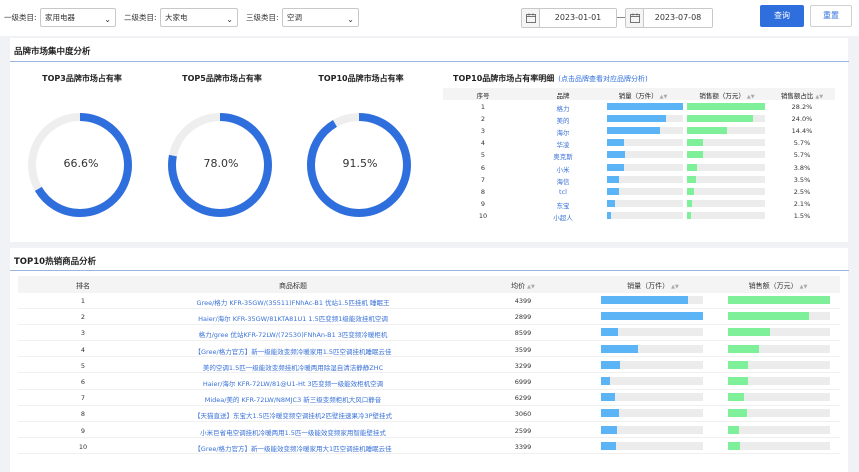 The width and height of the screenshot is (859, 472). Describe the element at coordinates (293, 448) in the screenshot. I see `product-title-link: 【Gree/格力官方】新一级能效变频冷暖家用大1匹空调挂机睡眠云佳` at that location.